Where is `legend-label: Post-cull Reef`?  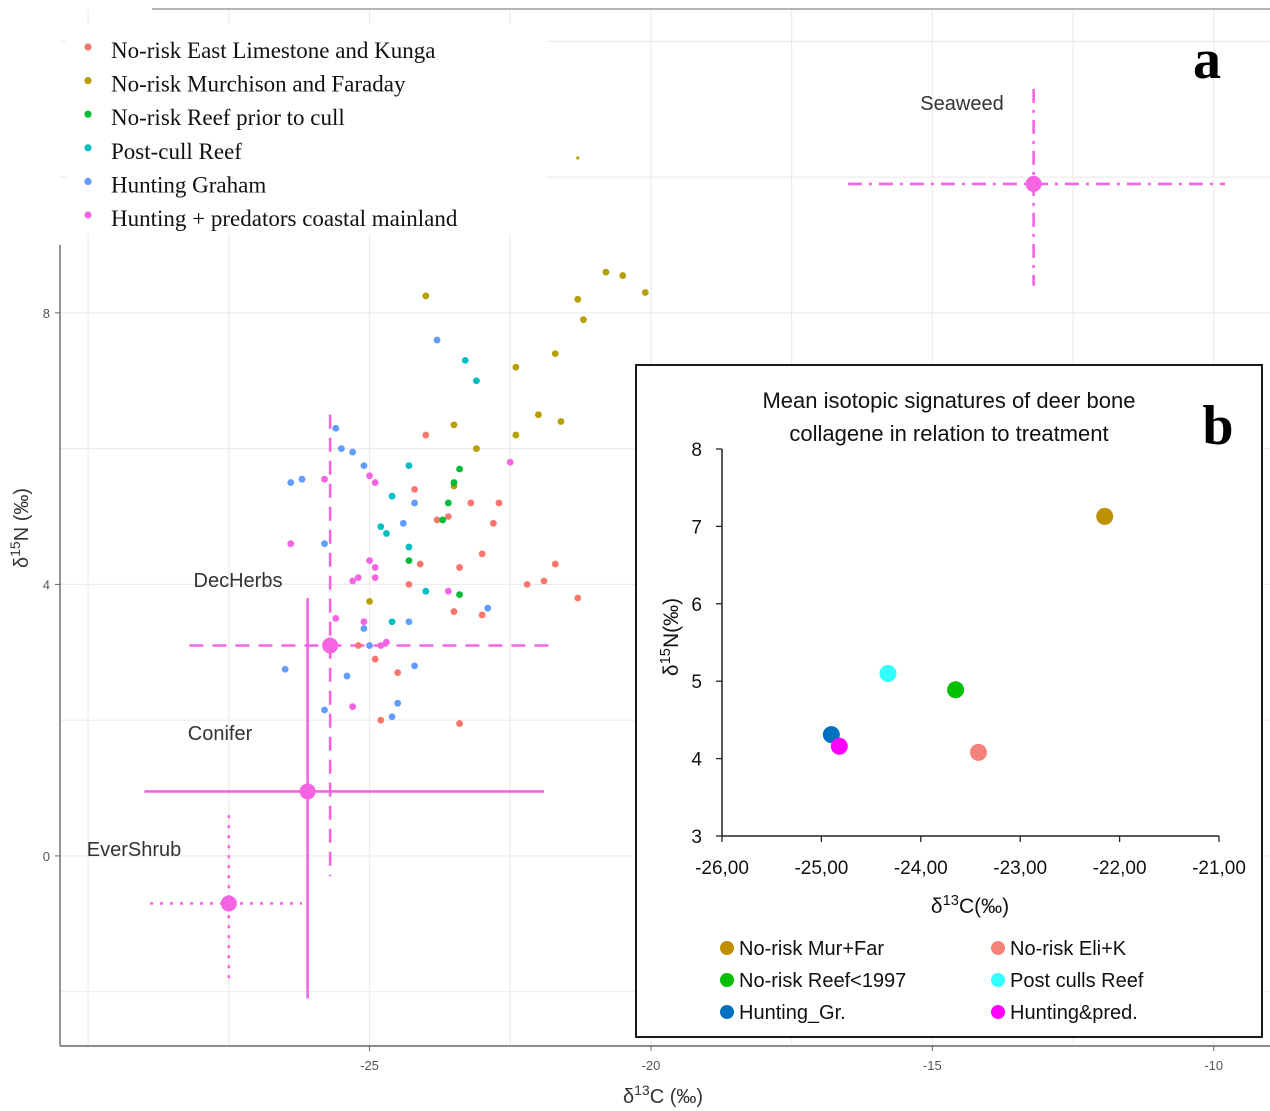 legend-label: Post-cull Reef is located at coordinates (176, 151).